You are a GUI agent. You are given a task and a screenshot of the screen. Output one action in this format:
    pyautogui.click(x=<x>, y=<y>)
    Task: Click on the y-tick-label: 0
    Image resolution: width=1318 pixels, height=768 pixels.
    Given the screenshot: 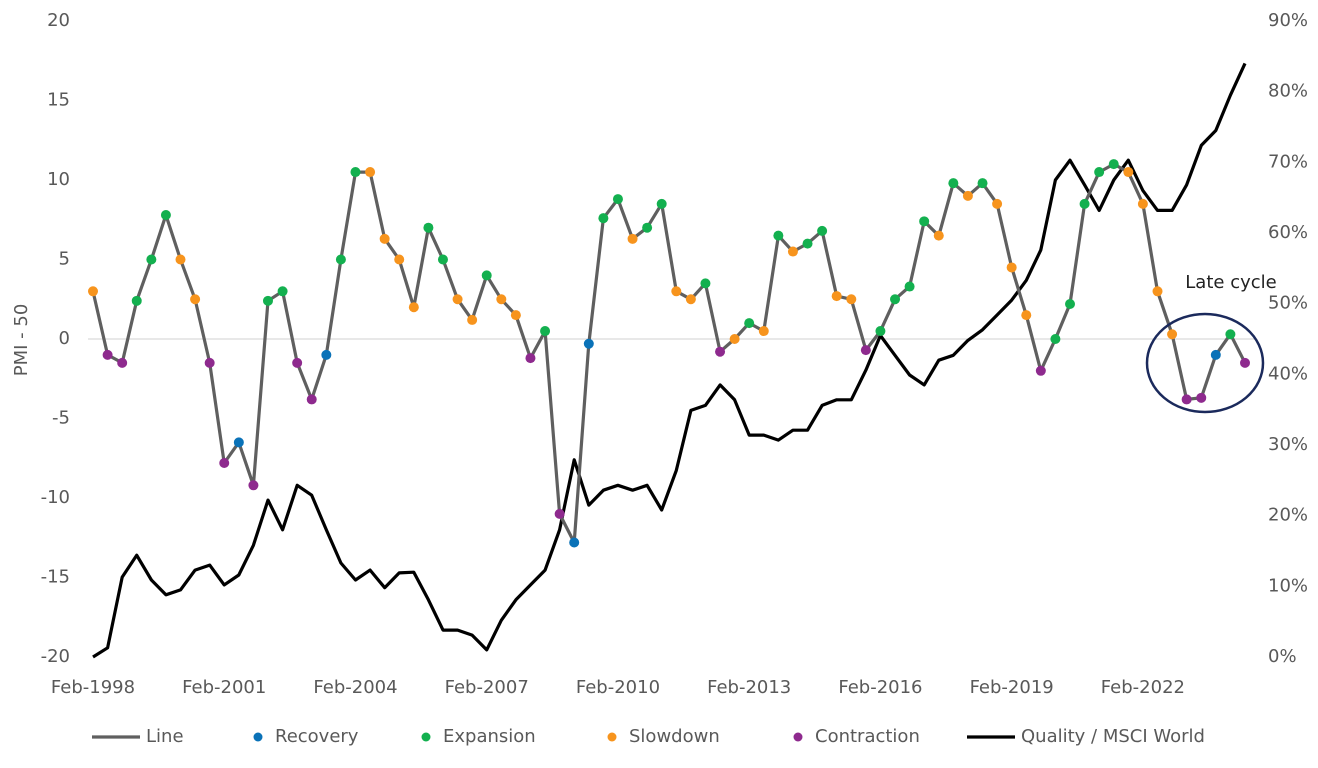 What is the action you would take?
    pyautogui.click(x=64, y=338)
    